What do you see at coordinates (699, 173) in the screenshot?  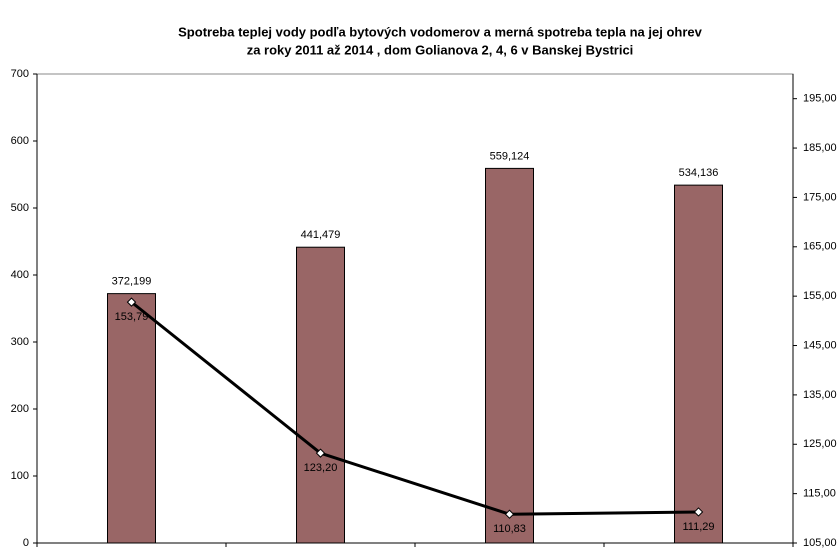 I see `bar-value-label: 534,136` at bounding box center [699, 173].